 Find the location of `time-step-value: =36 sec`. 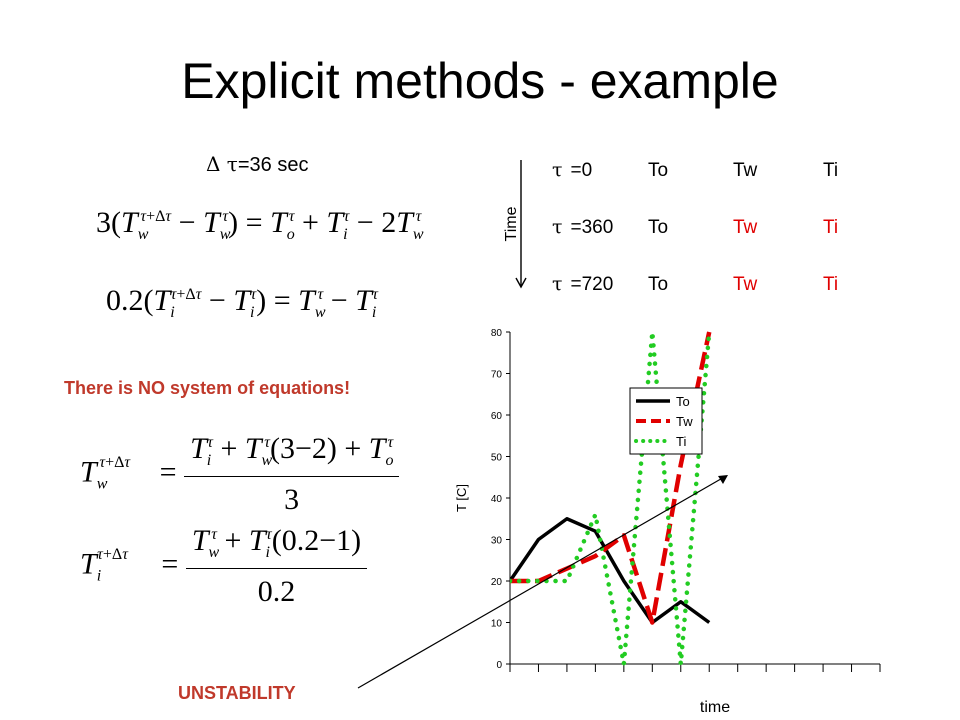

time-step-value: =36 sec is located at coordinates (273, 165).